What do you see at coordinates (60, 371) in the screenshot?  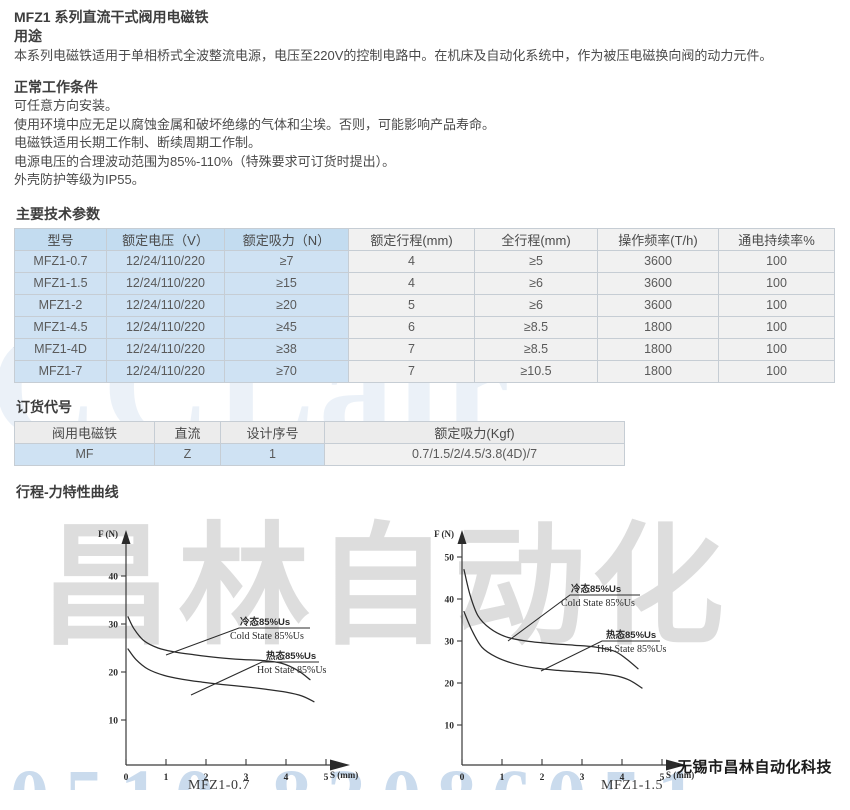 I see `cell-model: MFZ1-7` at bounding box center [60, 371].